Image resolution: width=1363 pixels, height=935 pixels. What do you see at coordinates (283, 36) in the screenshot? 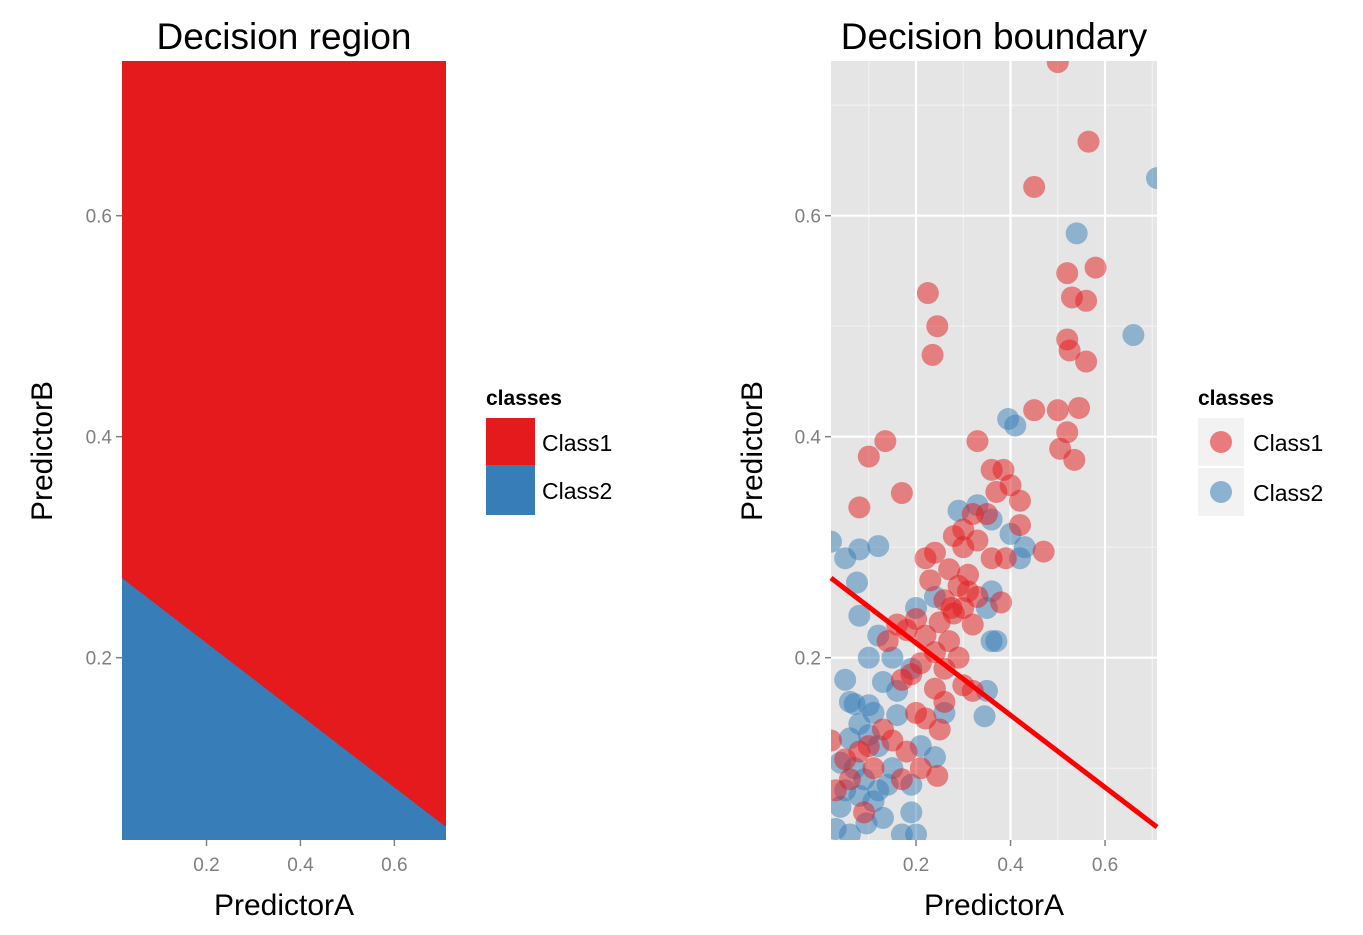
I see `chart-title: Decision region` at bounding box center [283, 36].